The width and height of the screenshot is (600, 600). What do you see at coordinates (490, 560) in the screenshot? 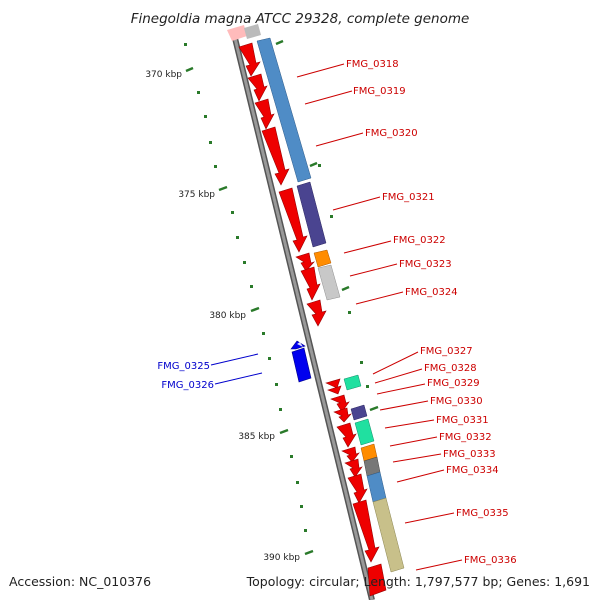
I see `gene-label-0336: FMG_0336` at bounding box center [490, 560].